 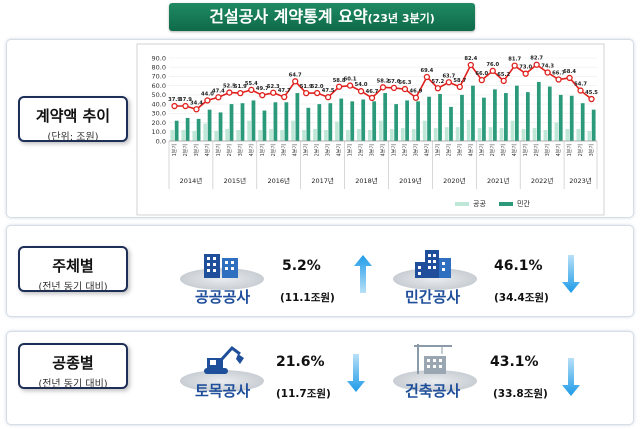 I want to click on private-amount: (34.4조원), so click(x=521, y=298).